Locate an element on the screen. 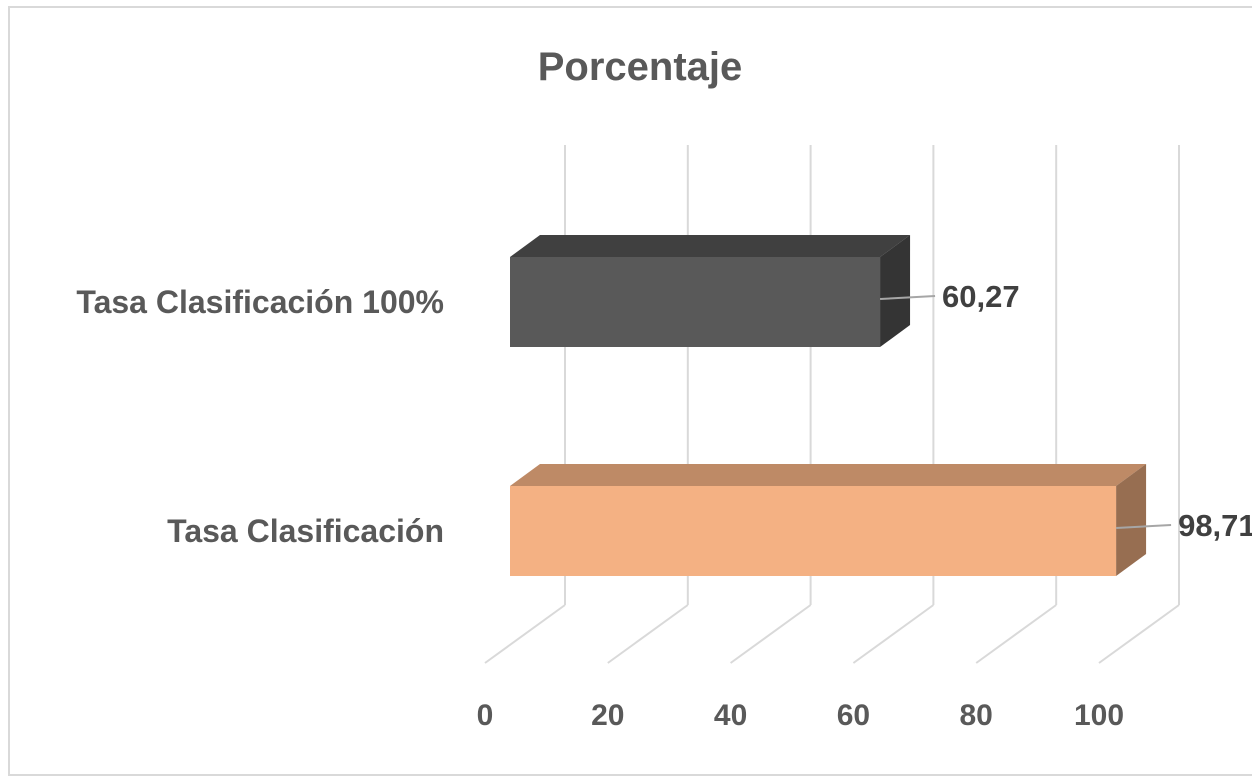 This screenshot has width=1252, height=776. x-tick-label: 100 is located at coordinates (1099, 715).